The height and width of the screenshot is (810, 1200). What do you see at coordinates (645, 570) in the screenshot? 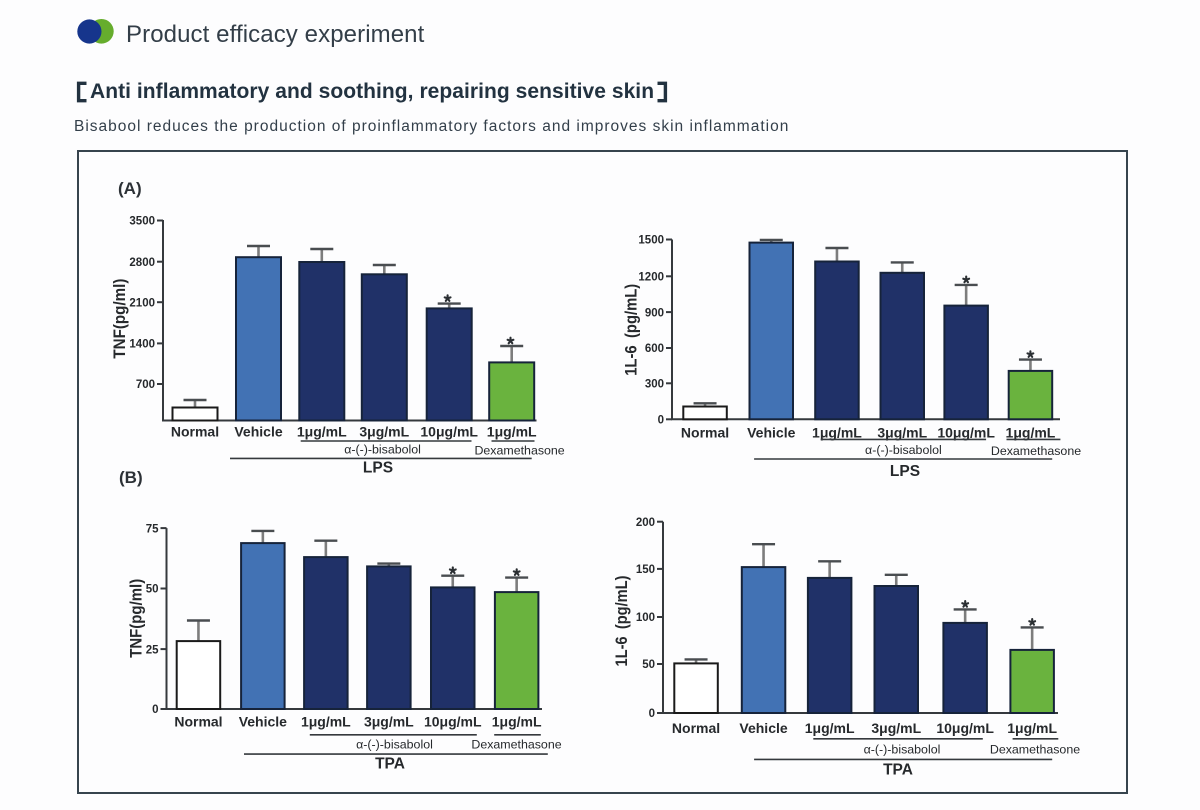
I see `svg-text: 150` at bounding box center [645, 570].